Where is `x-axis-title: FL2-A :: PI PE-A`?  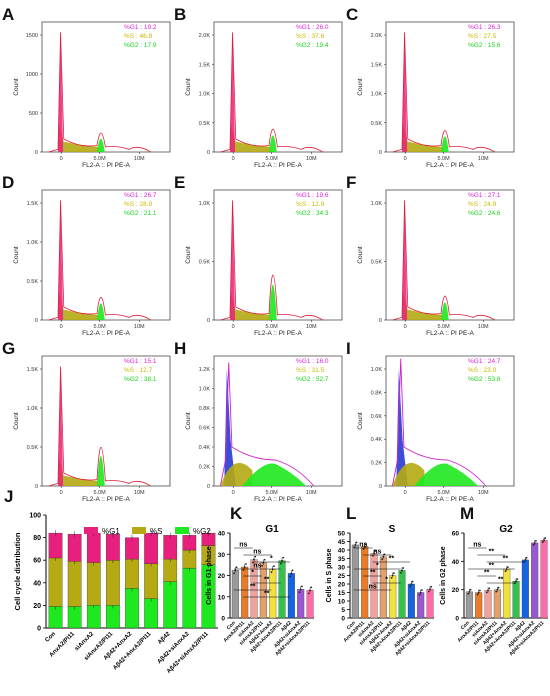
x-axis-title: FL2-A :: PI PE-A is located at coordinates (450, 499).